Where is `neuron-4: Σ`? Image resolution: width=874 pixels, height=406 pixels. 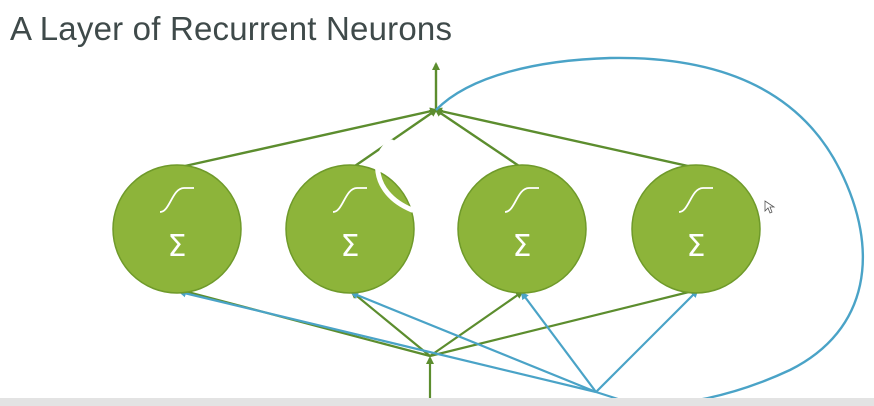
neuron-4: Σ is located at coordinates (696, 229).